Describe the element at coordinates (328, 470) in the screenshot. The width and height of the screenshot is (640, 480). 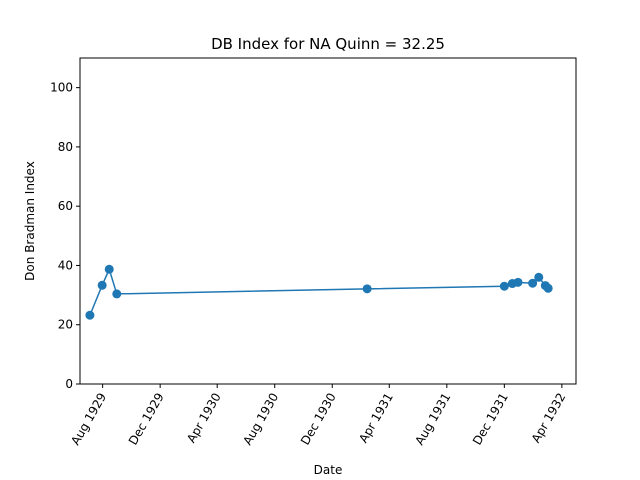
I see `x-axis-label: Date` at that location.